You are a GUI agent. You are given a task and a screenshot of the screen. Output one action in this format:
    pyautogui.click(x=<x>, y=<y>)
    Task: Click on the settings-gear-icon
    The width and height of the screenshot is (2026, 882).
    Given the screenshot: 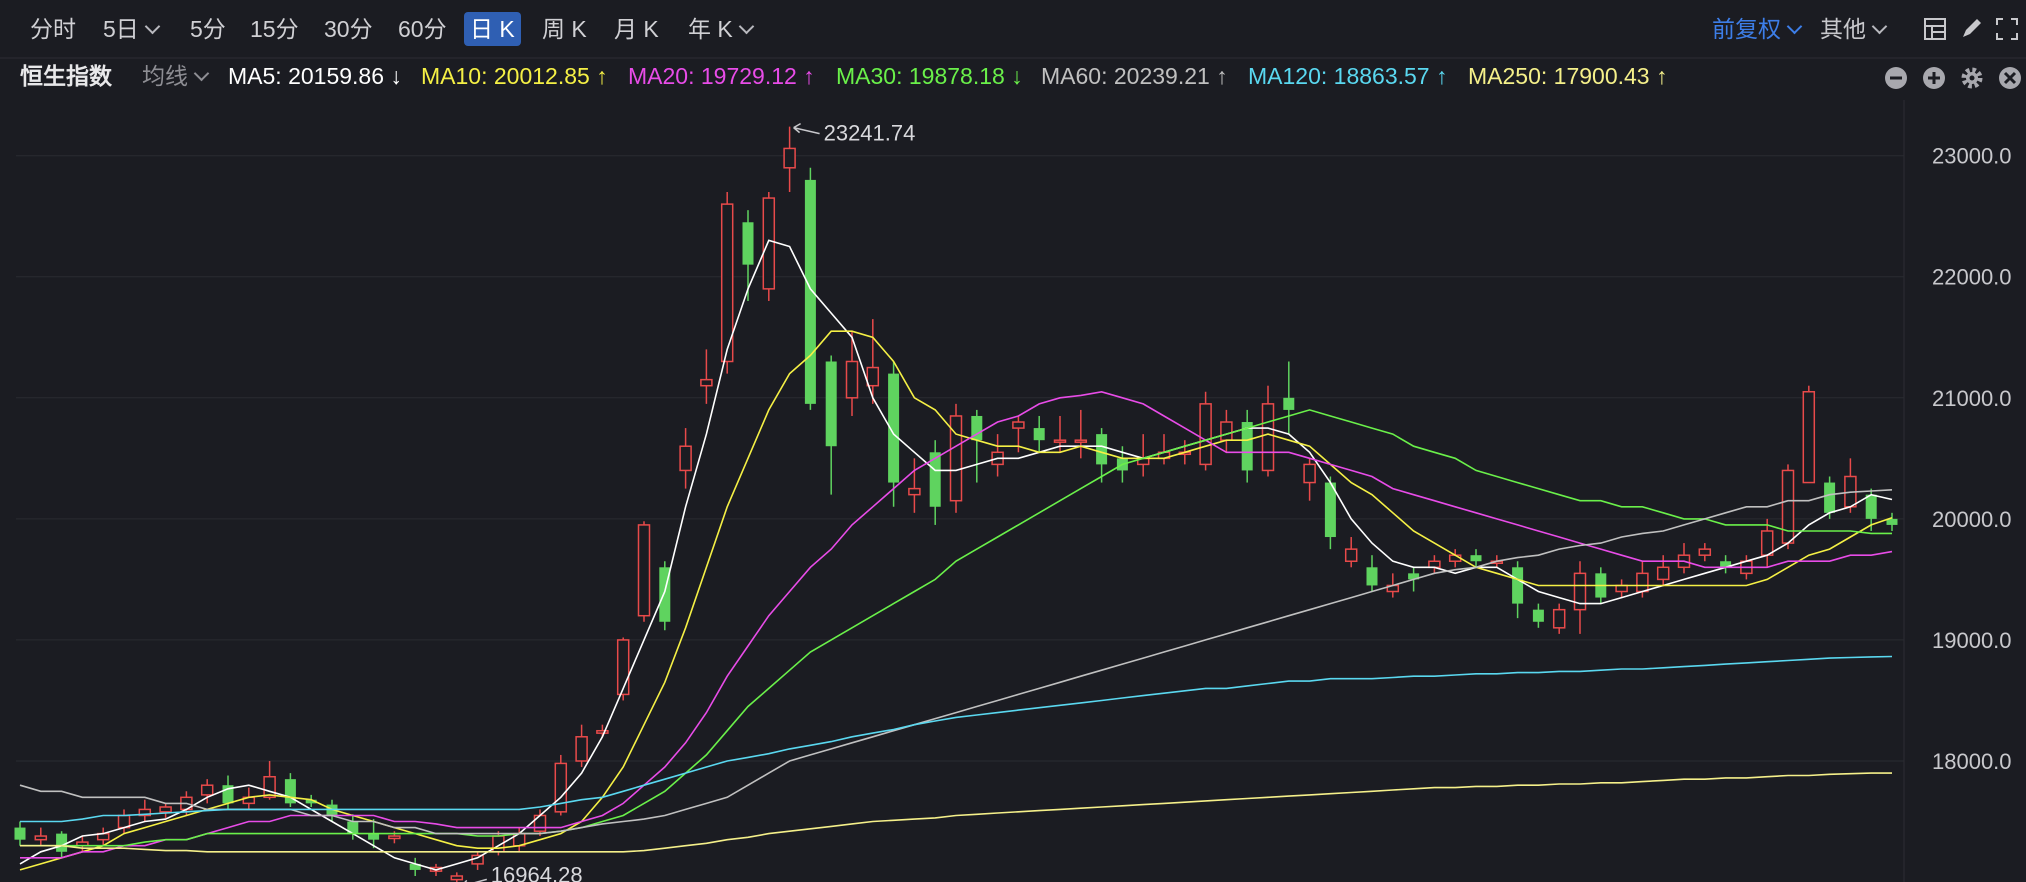 What is the action you would take?
    pyautogui.click(x=1972, y=78)
    